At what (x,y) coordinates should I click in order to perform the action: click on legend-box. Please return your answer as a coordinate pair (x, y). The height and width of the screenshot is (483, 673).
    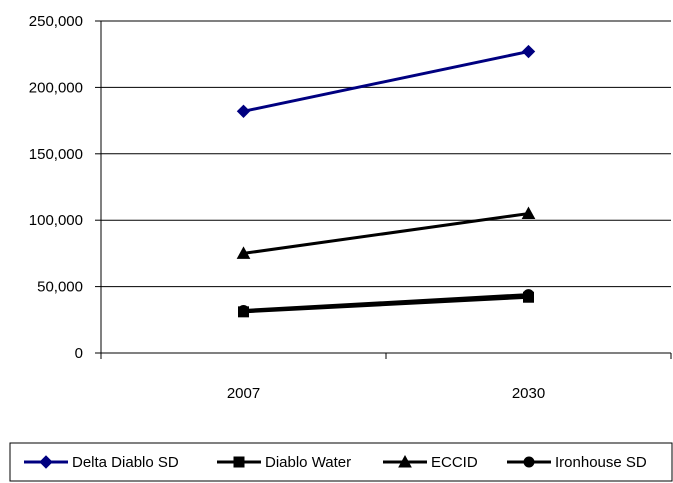
    Looking at the image, I should click on (341, 462).